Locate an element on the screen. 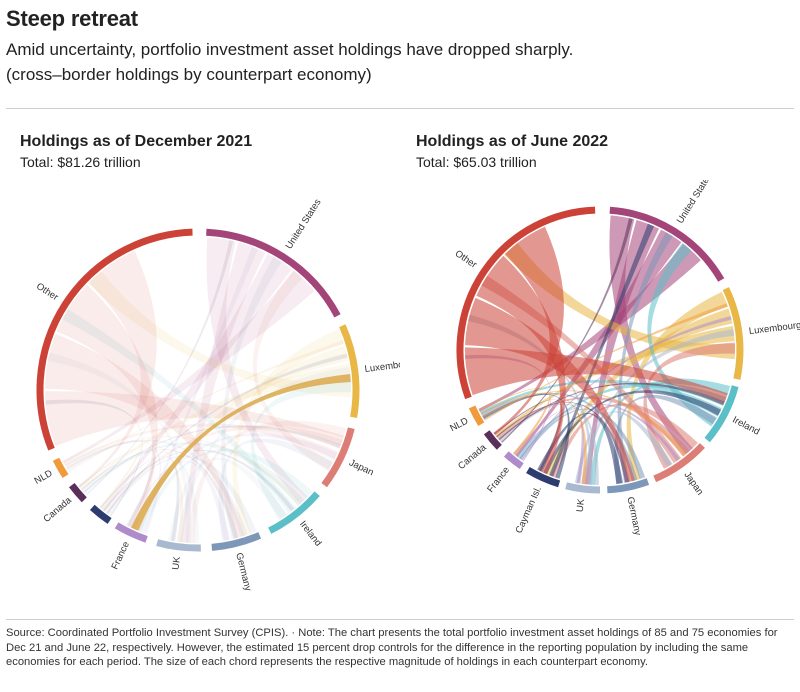 The height and width of the screenshot is (692, 800). chart-title: Steep retreat is located at coordinates (72, 18).